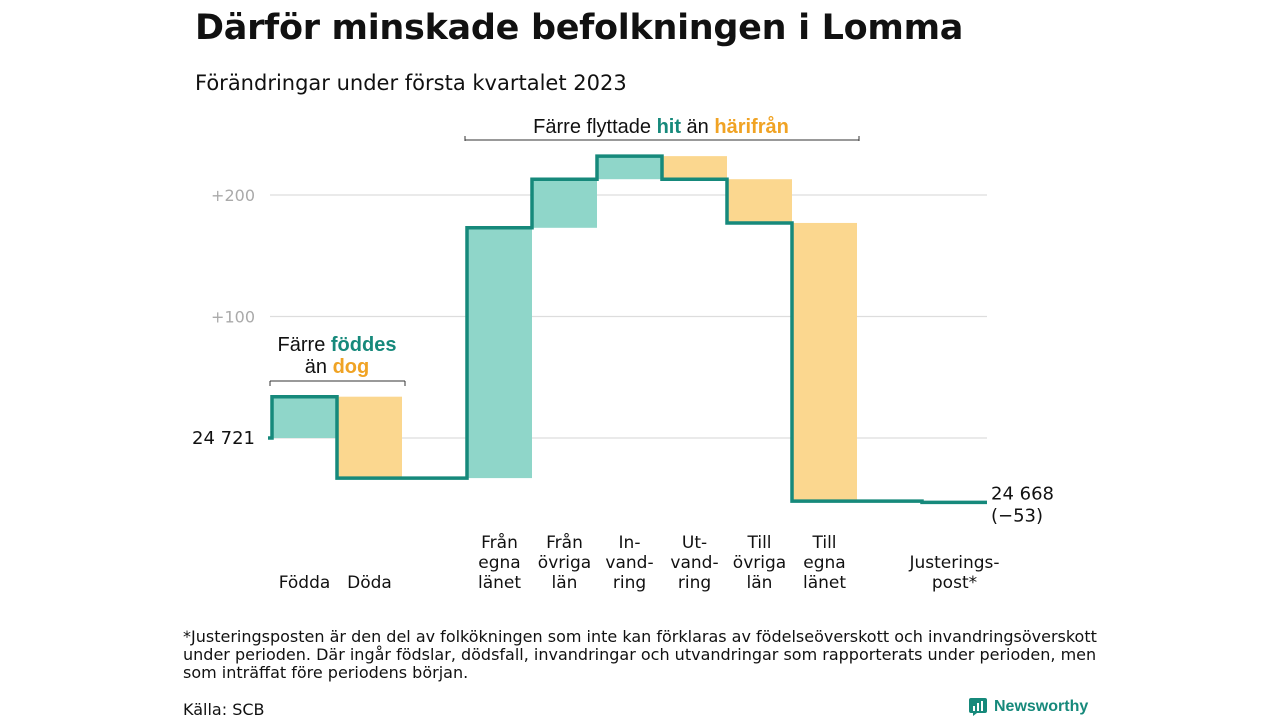  What do you see at coordinates (337, 345) in the screenshot?
I see `births-annotation-line1: Färre föddes` at bounding box center [337, 345].